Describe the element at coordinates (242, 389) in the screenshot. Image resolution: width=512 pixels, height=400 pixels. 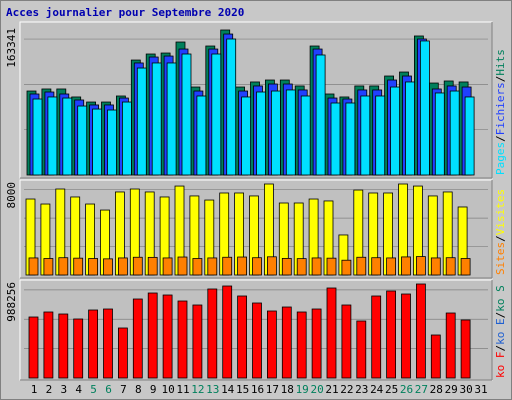
I see `x-tick-label: 15` at that location.